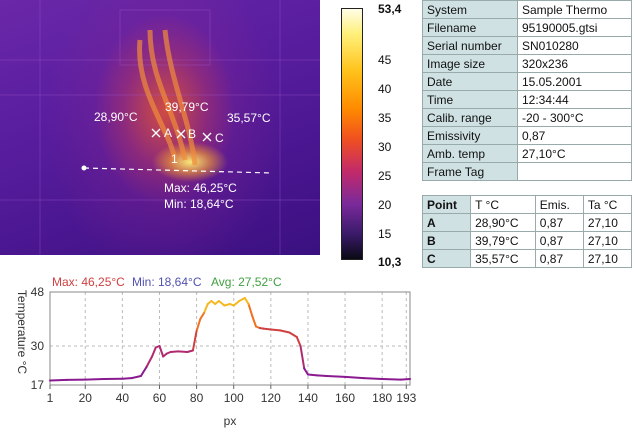 The width and height of the screenshot is (635, 433). I want to click on profile-max-label: Max: 46,25°C, so click(88, 282).